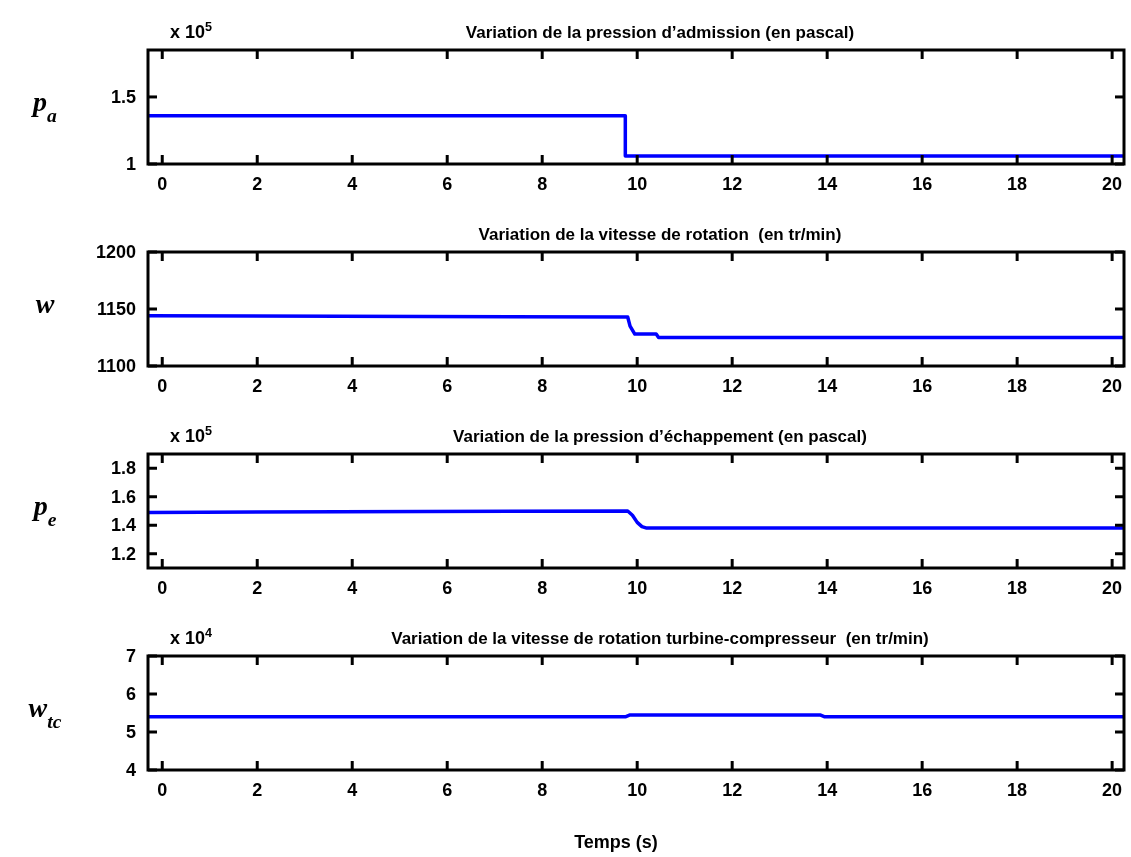  What do you see at coordinates (123, 496) in the screenshot?
I see `y-tick-label: 1.6` at bounding box center [123, 496].